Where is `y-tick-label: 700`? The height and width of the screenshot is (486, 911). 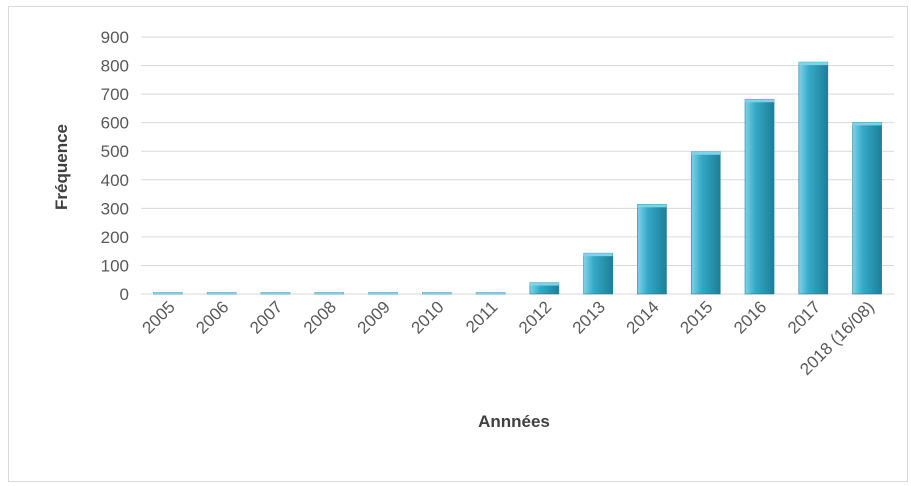 y-tick-label: 700 is located at coordinates (115, 94).